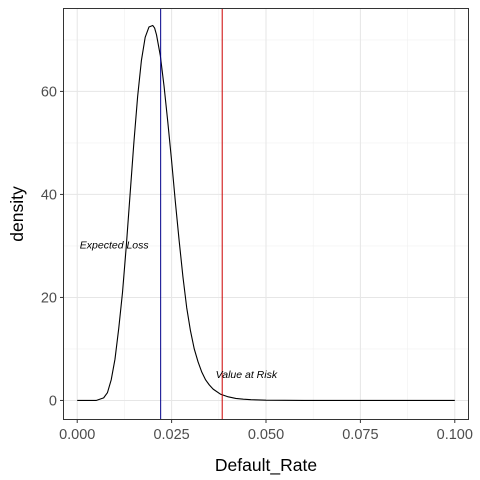 Image resolution: width=480 pixels, height=480 pixels. Describe the element at coordinates (52, 246) in the screenshot. I see `y-axis-ticks: 0 20 40 60` at that location.